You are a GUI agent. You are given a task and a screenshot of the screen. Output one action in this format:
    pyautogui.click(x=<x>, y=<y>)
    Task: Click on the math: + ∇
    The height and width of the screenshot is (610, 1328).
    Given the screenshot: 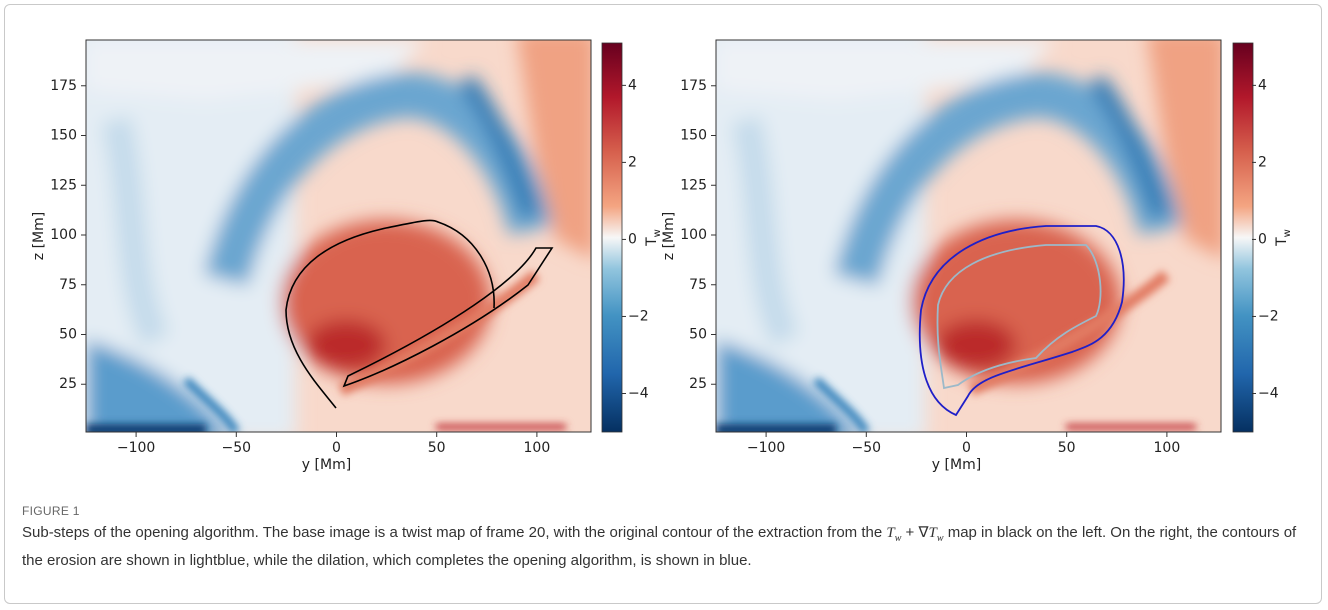 What is the action you would take?
    pyautogui.click(x=915, y=532)
    